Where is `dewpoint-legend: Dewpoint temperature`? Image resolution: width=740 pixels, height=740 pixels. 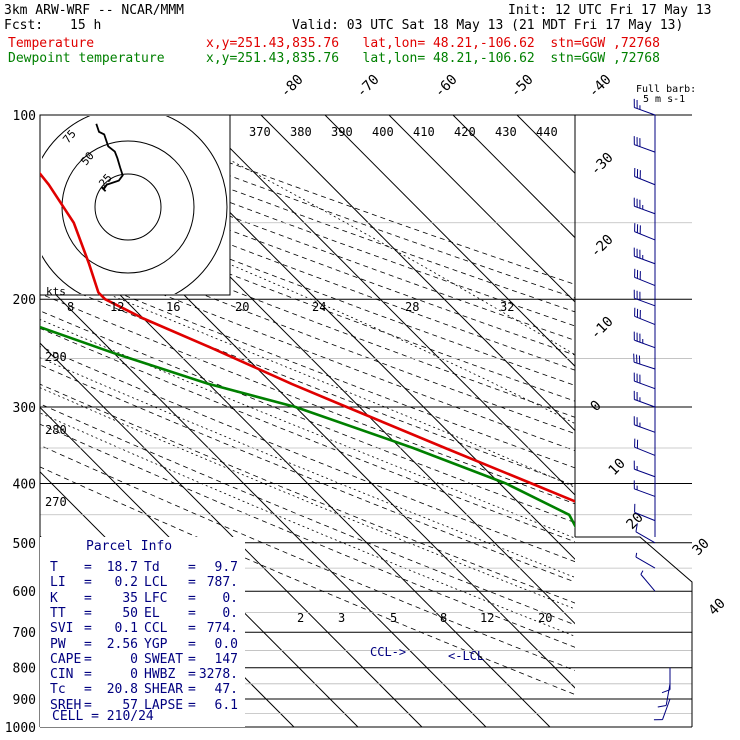 dewpoint-legend: Dewpoint temperature is located at coordinates (86, 58).